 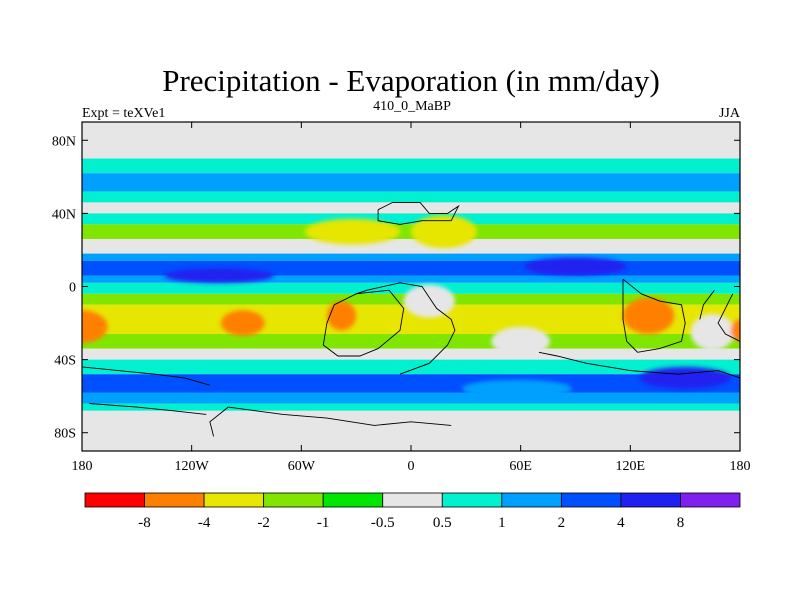 What do you see at coordinates (64, 141) in the screenshot?
I see `y-tick-label-0: 80N` at bounding box center [64, 141].